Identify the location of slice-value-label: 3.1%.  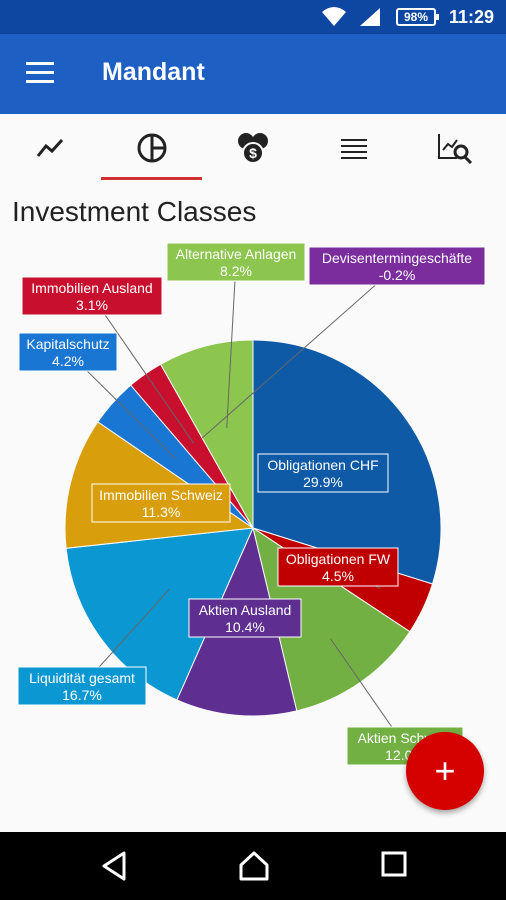
(92, 305).